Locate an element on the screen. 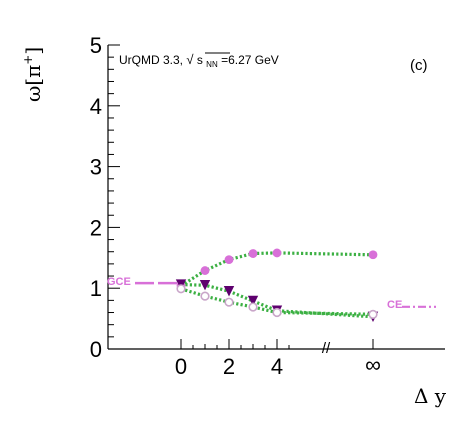 The height and width of the screenshot is (436, 454). y-tick-label: 2 is located at coordinates (96, 227).